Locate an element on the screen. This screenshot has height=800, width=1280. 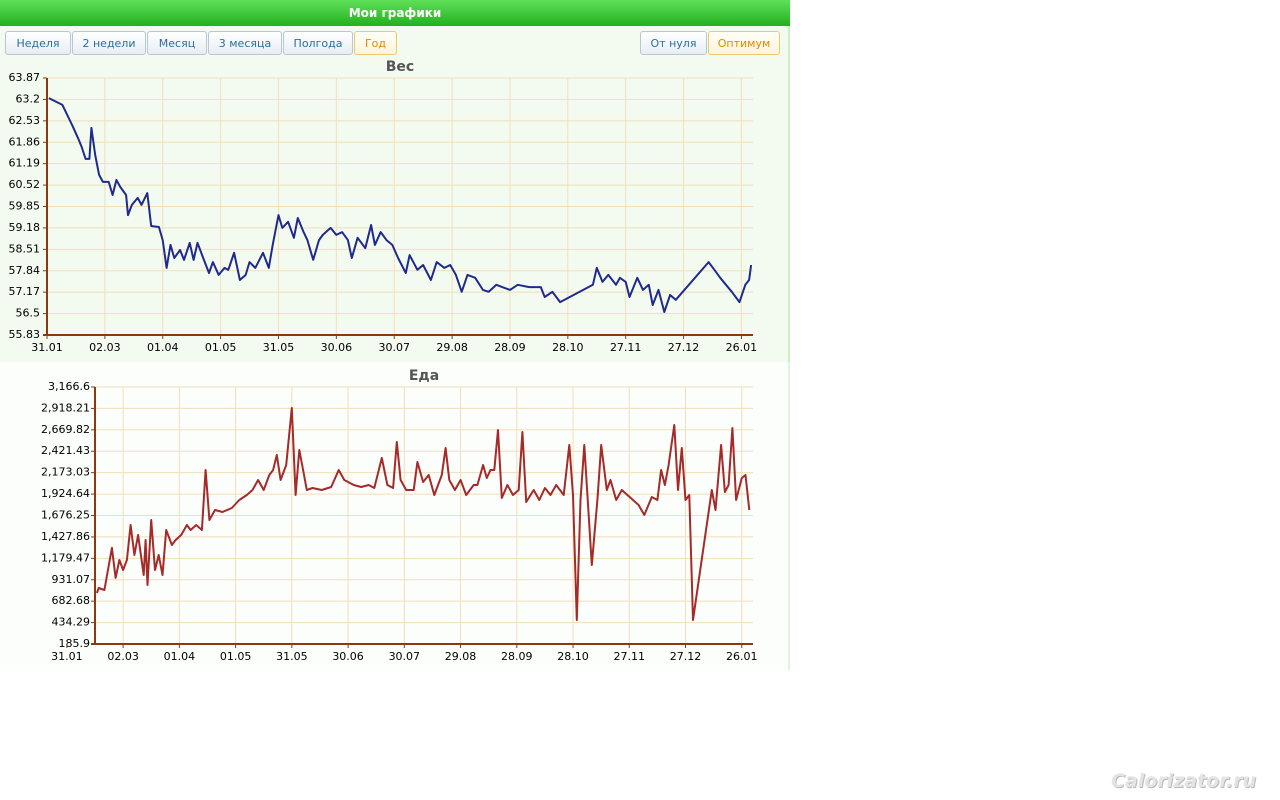
range-button: Полгода is located at coordinates (318, 43).